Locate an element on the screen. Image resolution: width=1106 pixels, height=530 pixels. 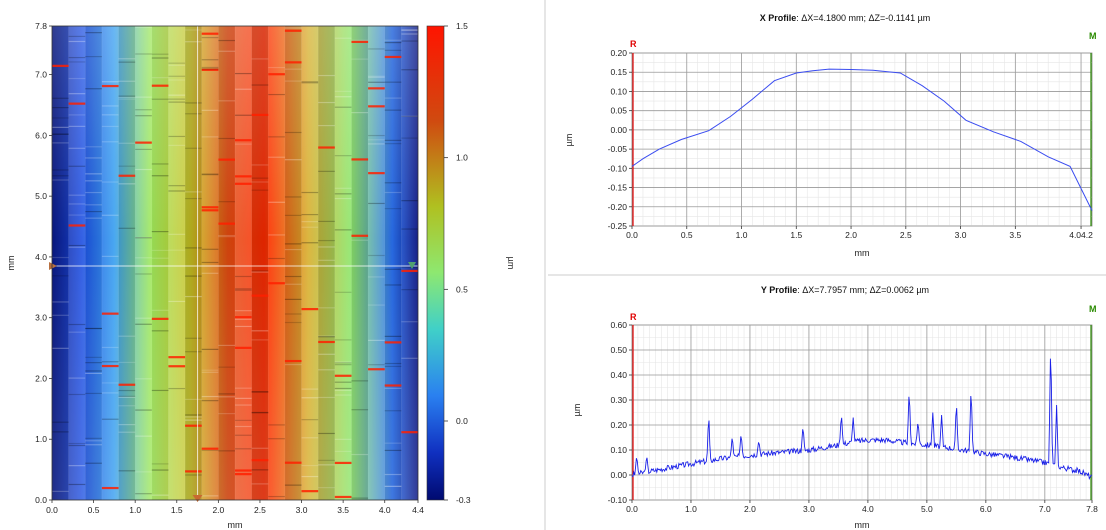
y-profile-x-tick-label: 7.8 is located at coordinates (1092, 509).